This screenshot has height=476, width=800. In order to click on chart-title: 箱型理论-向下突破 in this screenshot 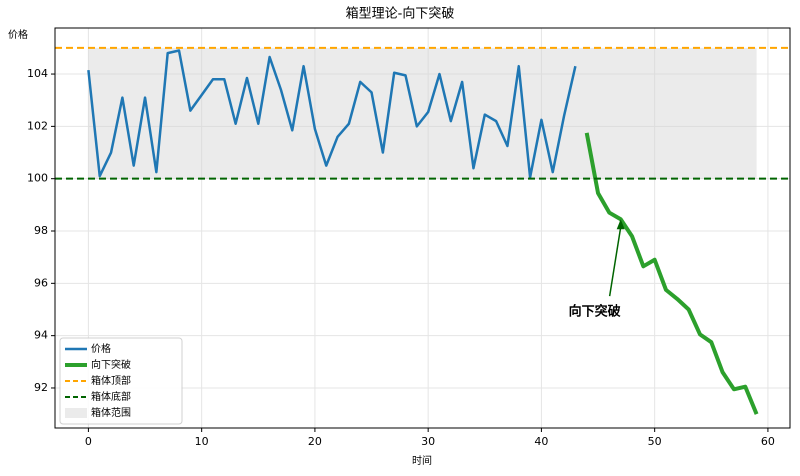, I will do `click(400, 14)`.